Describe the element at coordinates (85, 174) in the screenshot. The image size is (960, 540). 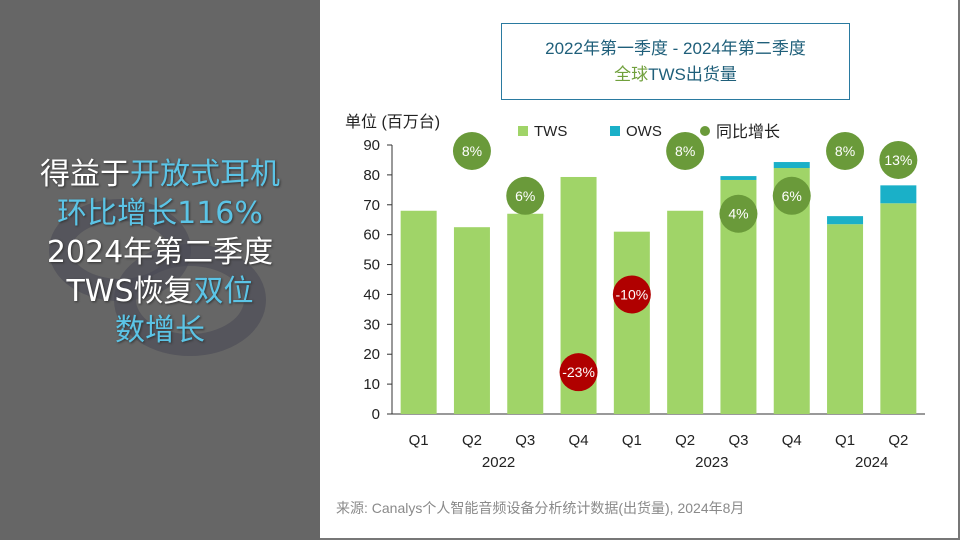
I see `headline-text: 得益于` at that location.